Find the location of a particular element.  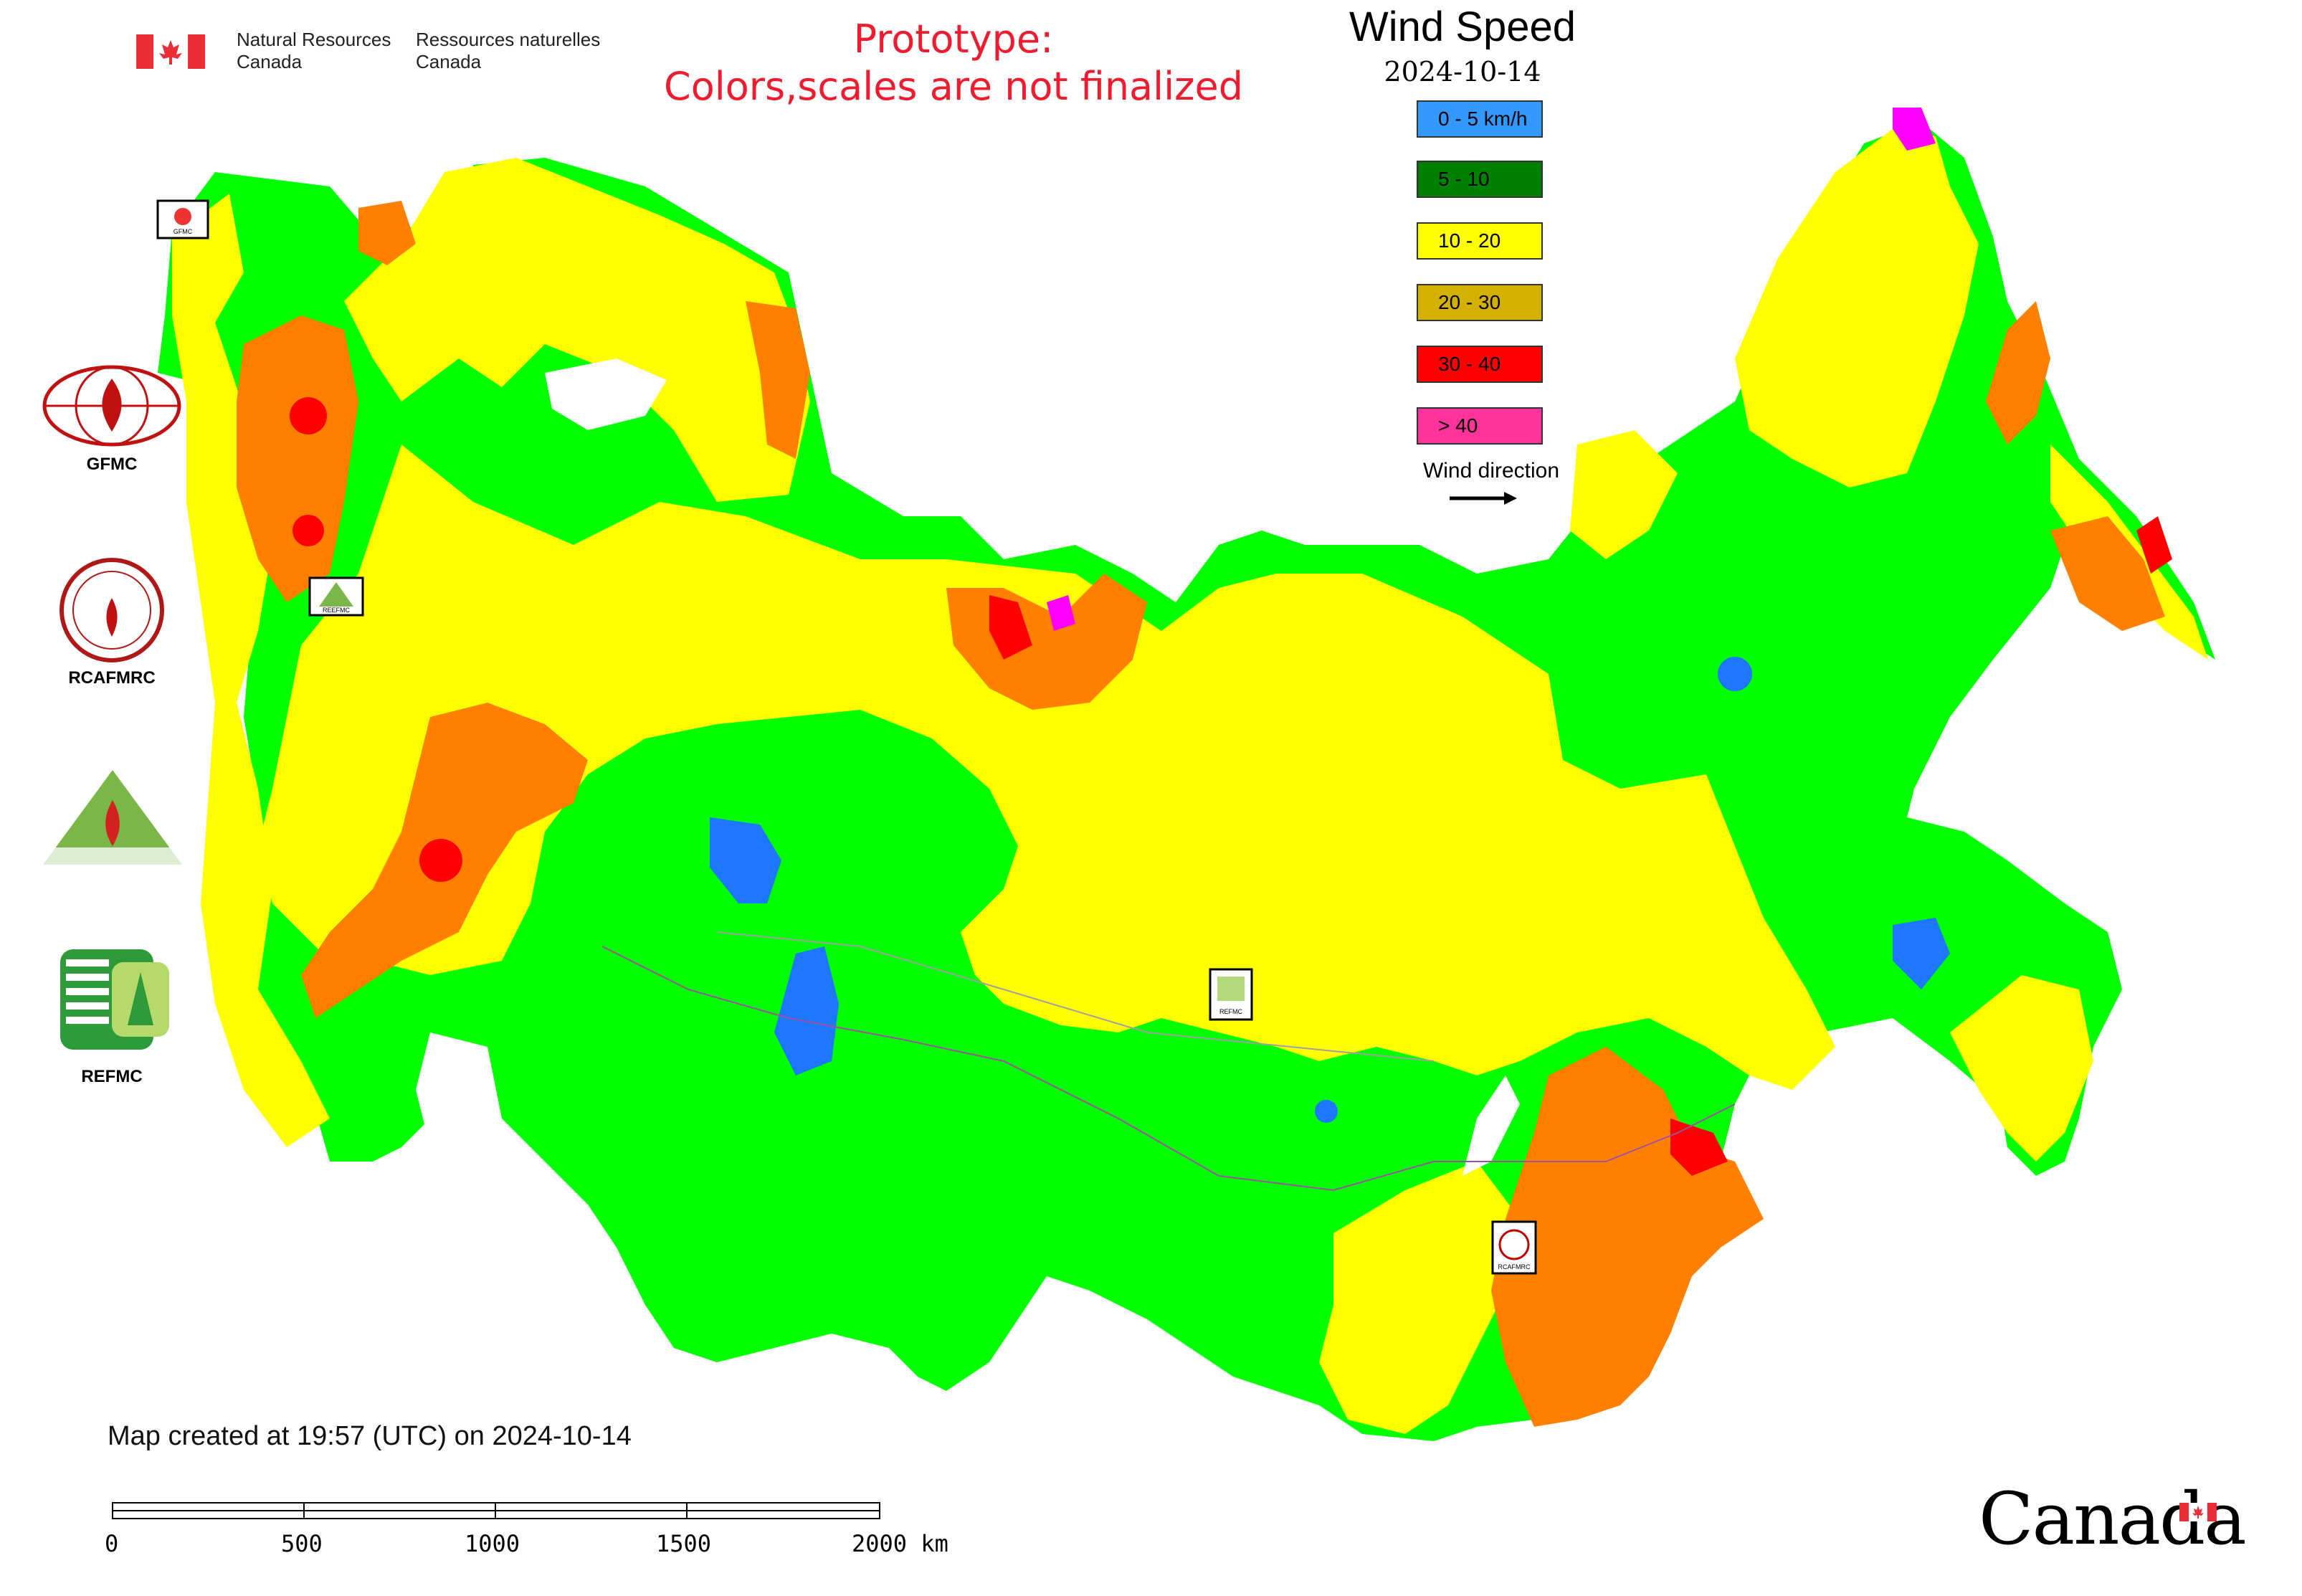

scale-label-0: 0 is located at coordinates (112, 1543).